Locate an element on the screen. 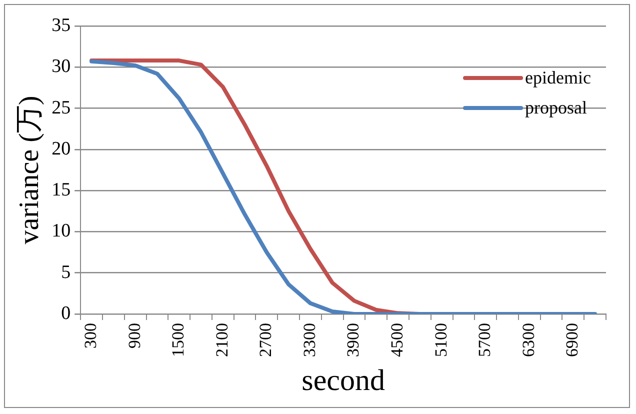 Image resolution: width=636 pixels, height=414 pixels. x-tick-label: 6900 is located at coordinates (572, 340).